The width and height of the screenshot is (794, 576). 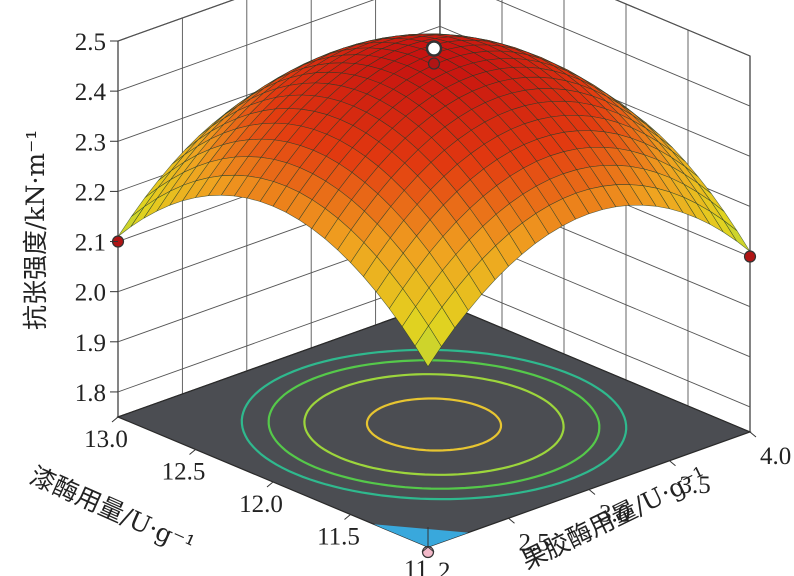 I want to click on z-tick-label: 1.8, so click(x=90, y=393).